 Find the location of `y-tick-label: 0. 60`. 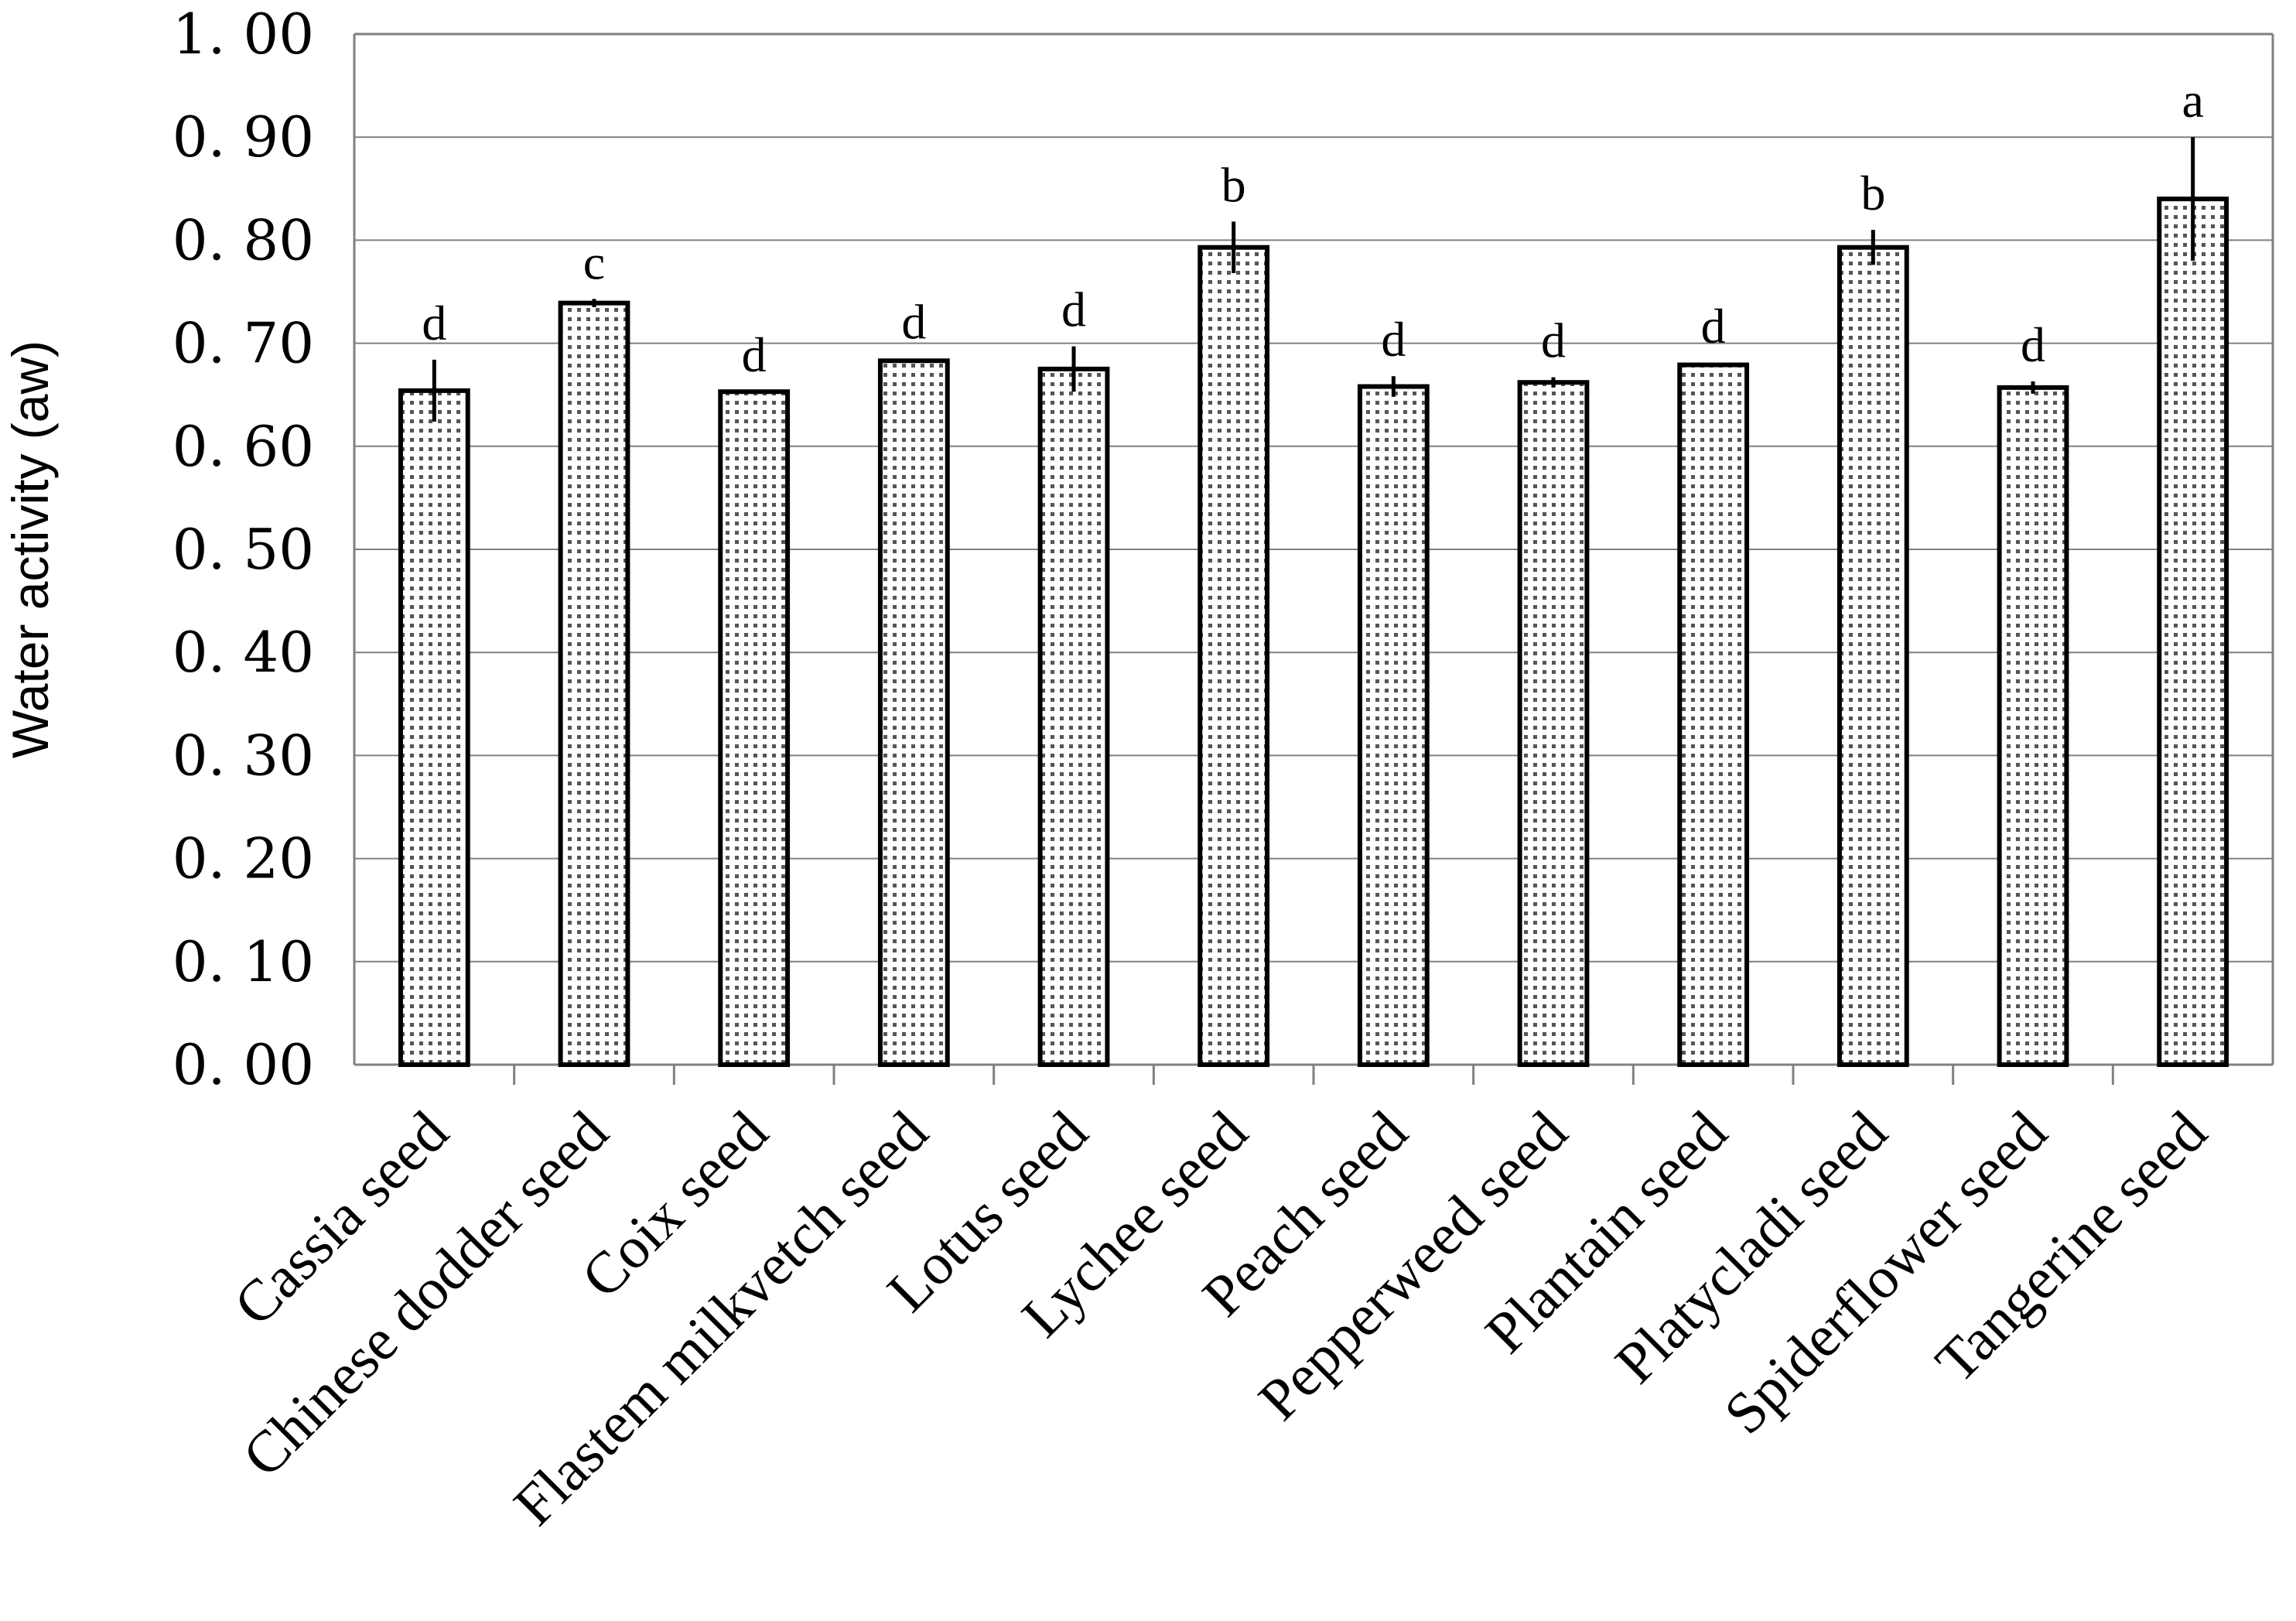

y-tick-label: 0. 60 is located at coordinates (243, 447).